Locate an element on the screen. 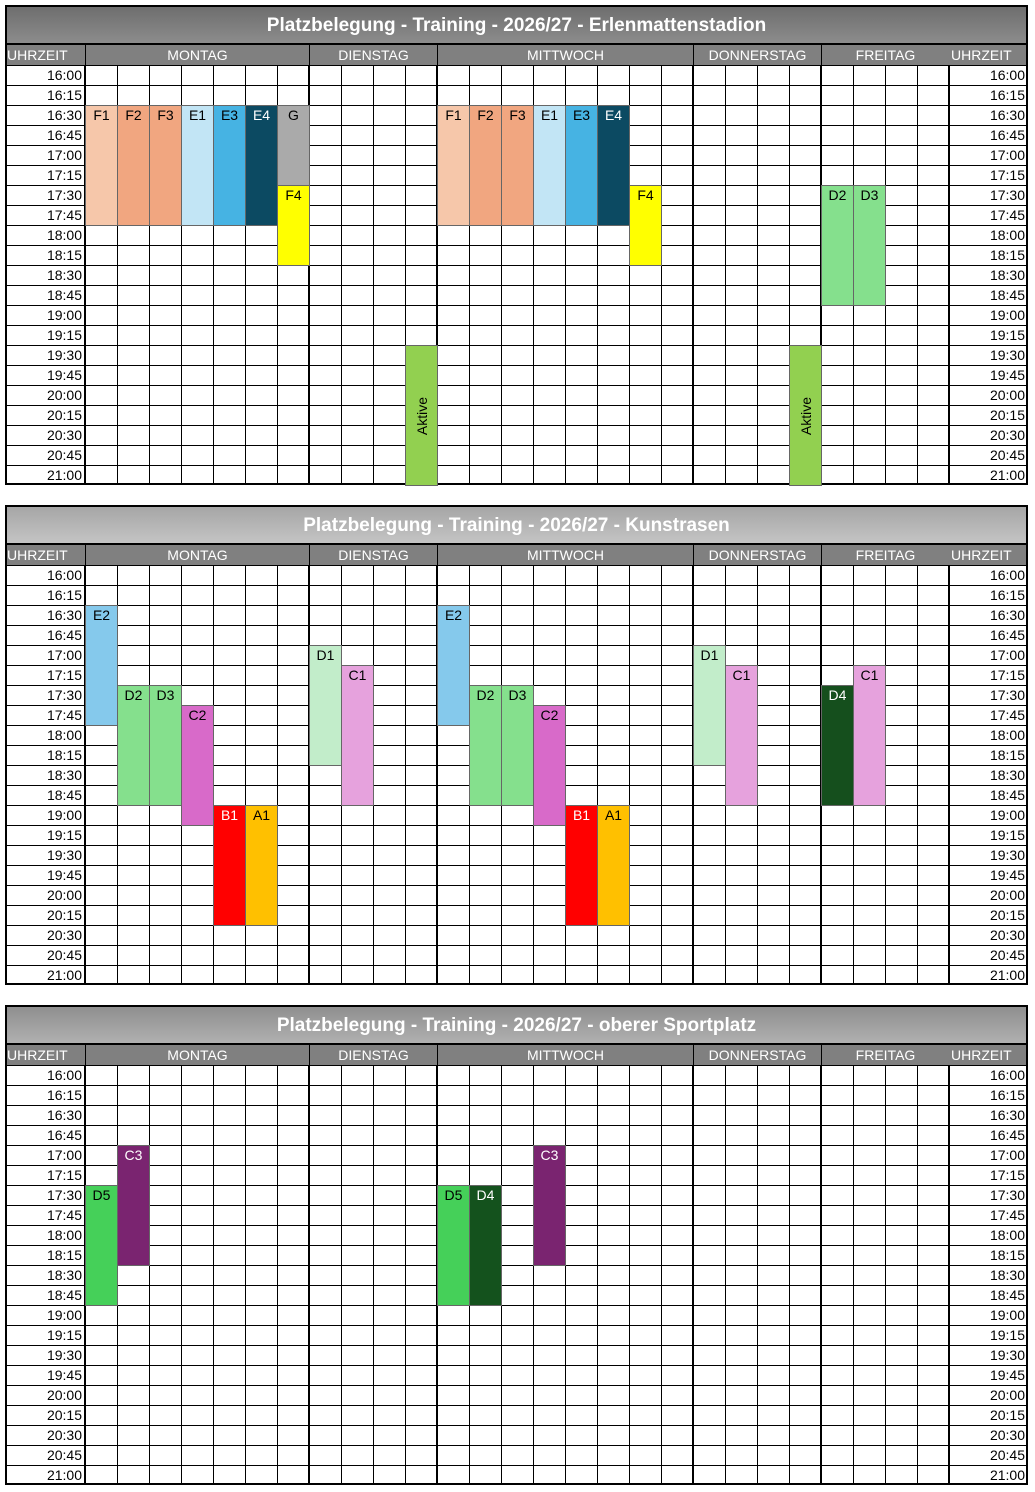  training-block: C1 is located at coordinates (869, 735).